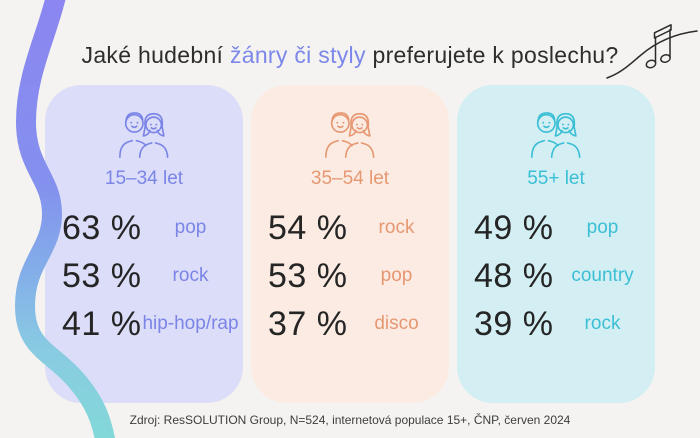 This screenshot has width=700, height=438. I want to click on title-prefix: Jaké hudební, so click(155, 55).